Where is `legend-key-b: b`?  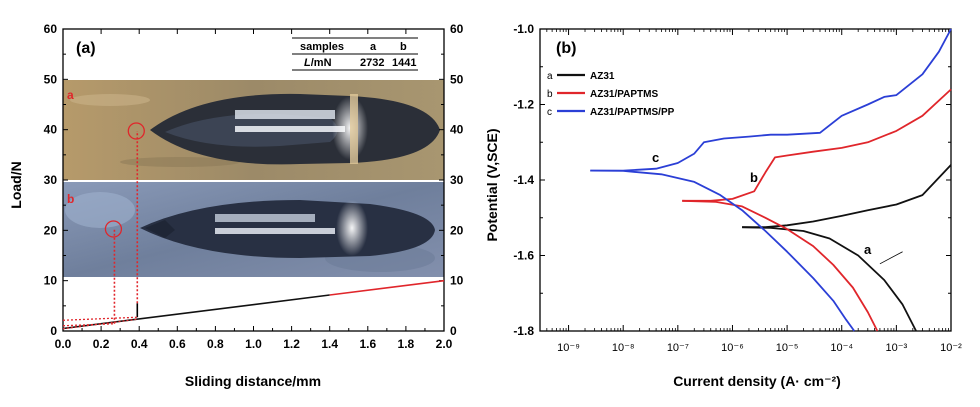
legend-key-b: b is located at coordinates (550, 94).